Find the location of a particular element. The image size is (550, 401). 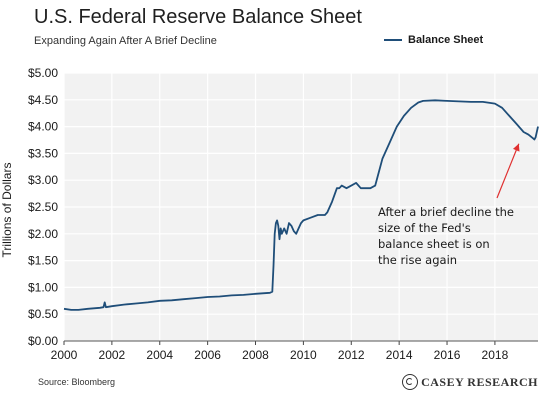

annotation-text-line: balance sheet is on is located at coordinates (434, 244).